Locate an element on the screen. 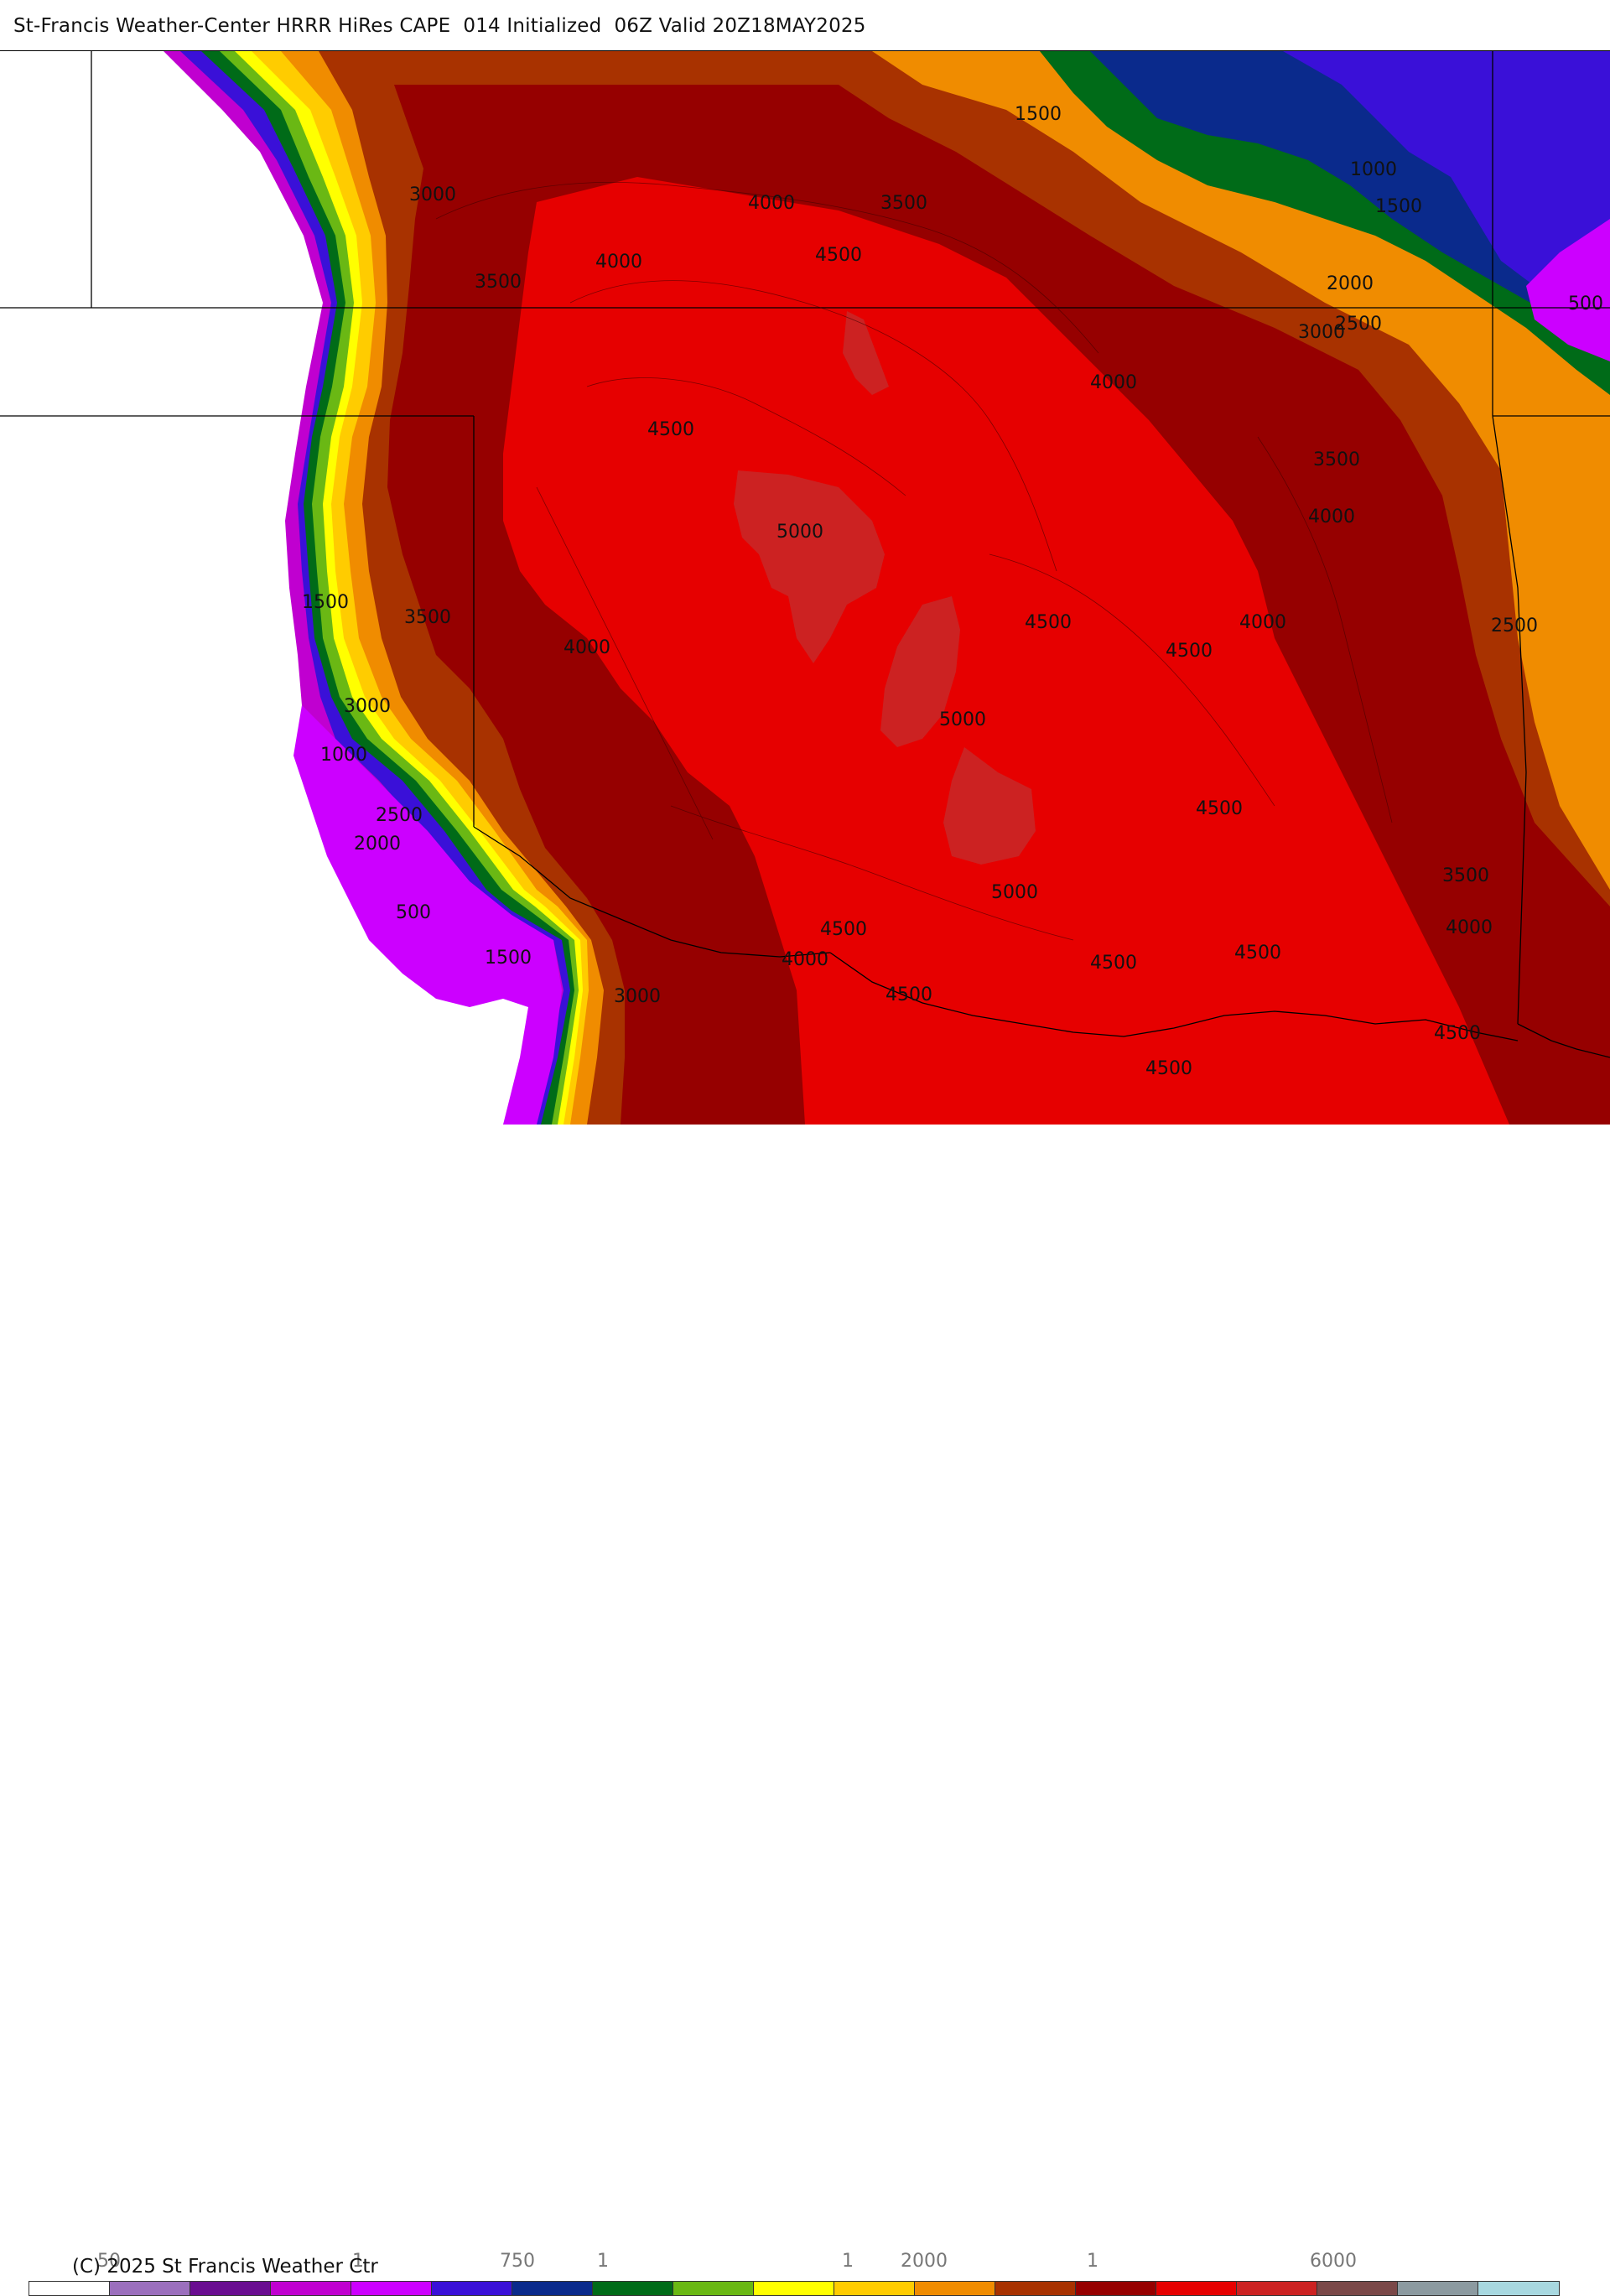 This screenshot has height=2296, width=1610. colorbar-tick-label: 2000 is located at coordinates (924, 2261).